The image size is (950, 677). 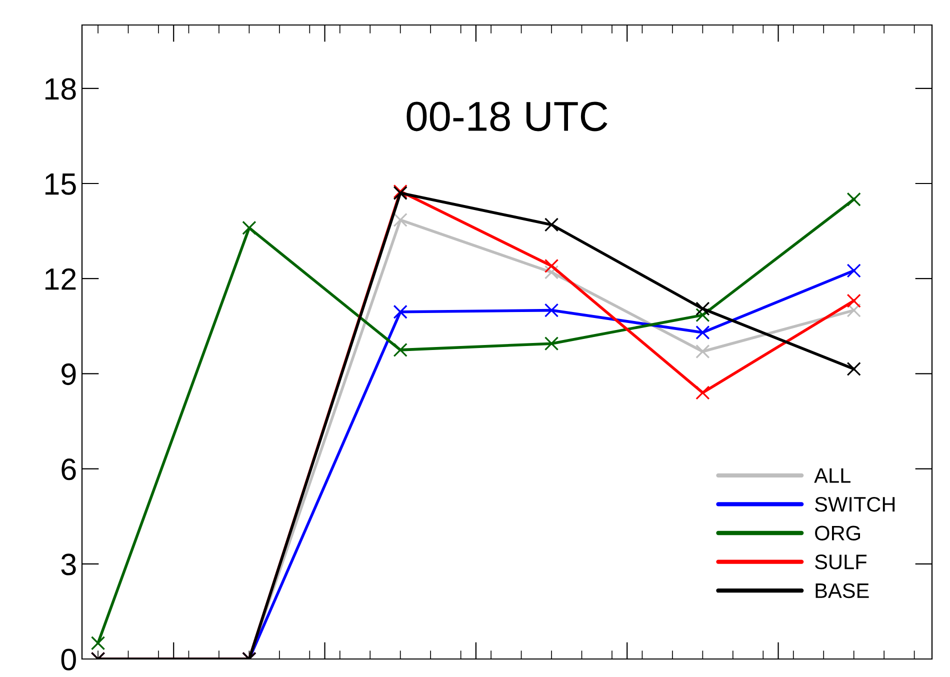 What do you see at coordinates (68, 659) in the screenshot?
I see `y-tick-label: 0` at bounding box center [68, 659].